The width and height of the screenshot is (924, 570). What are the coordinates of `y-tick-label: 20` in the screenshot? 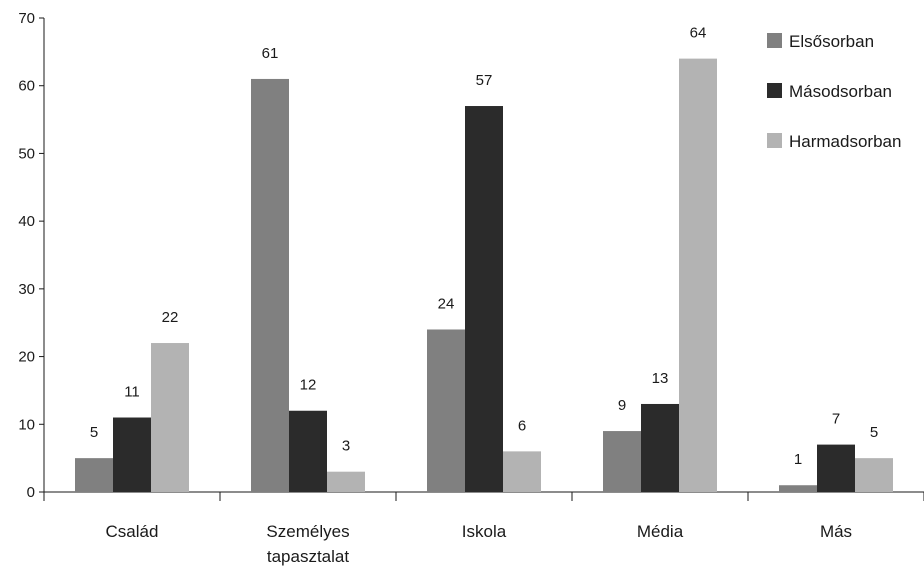 It's located at (26, 357).